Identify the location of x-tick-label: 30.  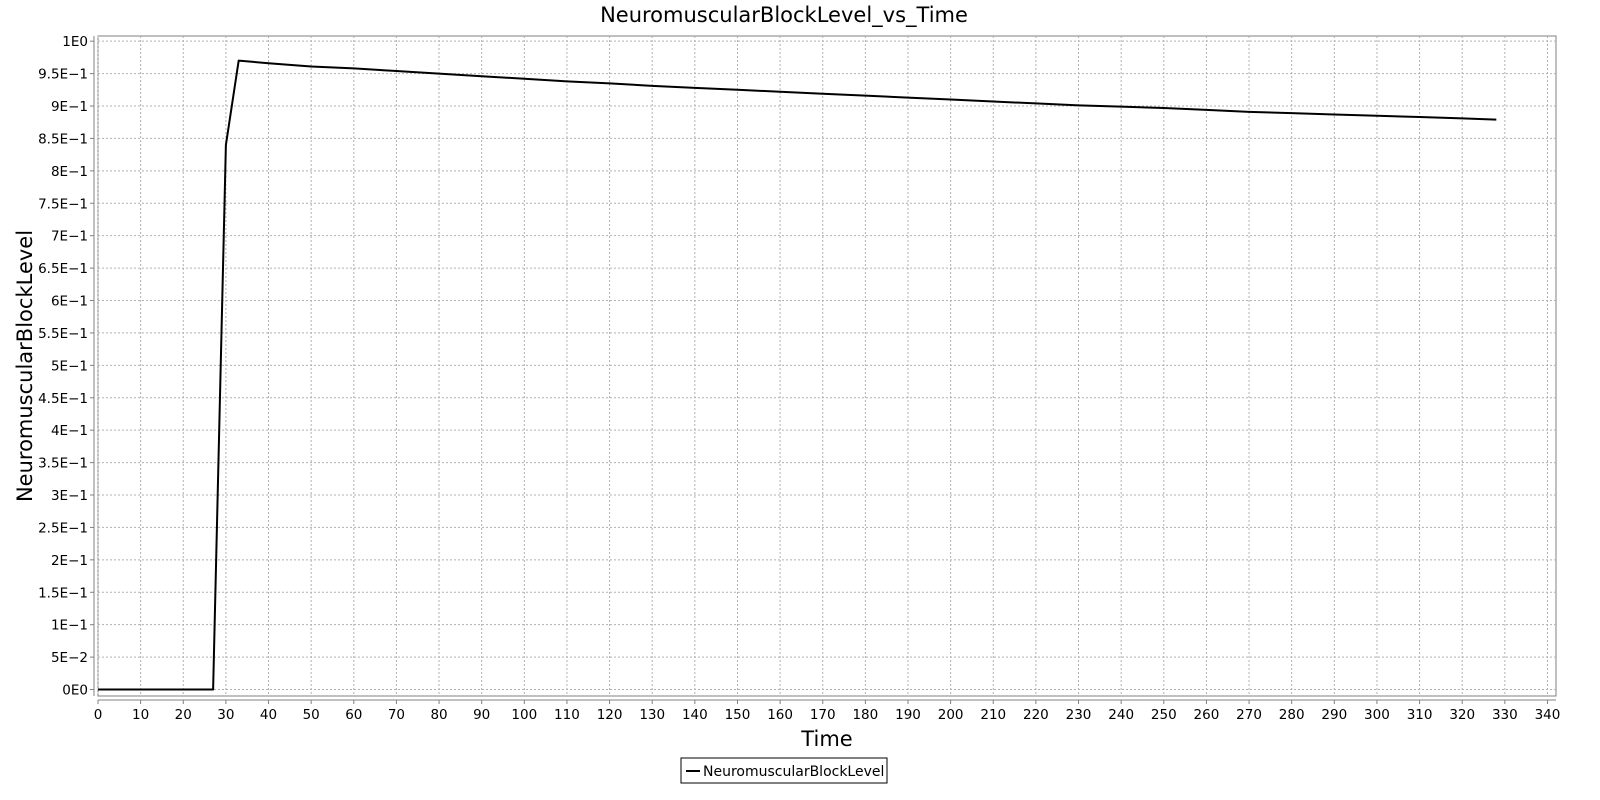
(225, 715).